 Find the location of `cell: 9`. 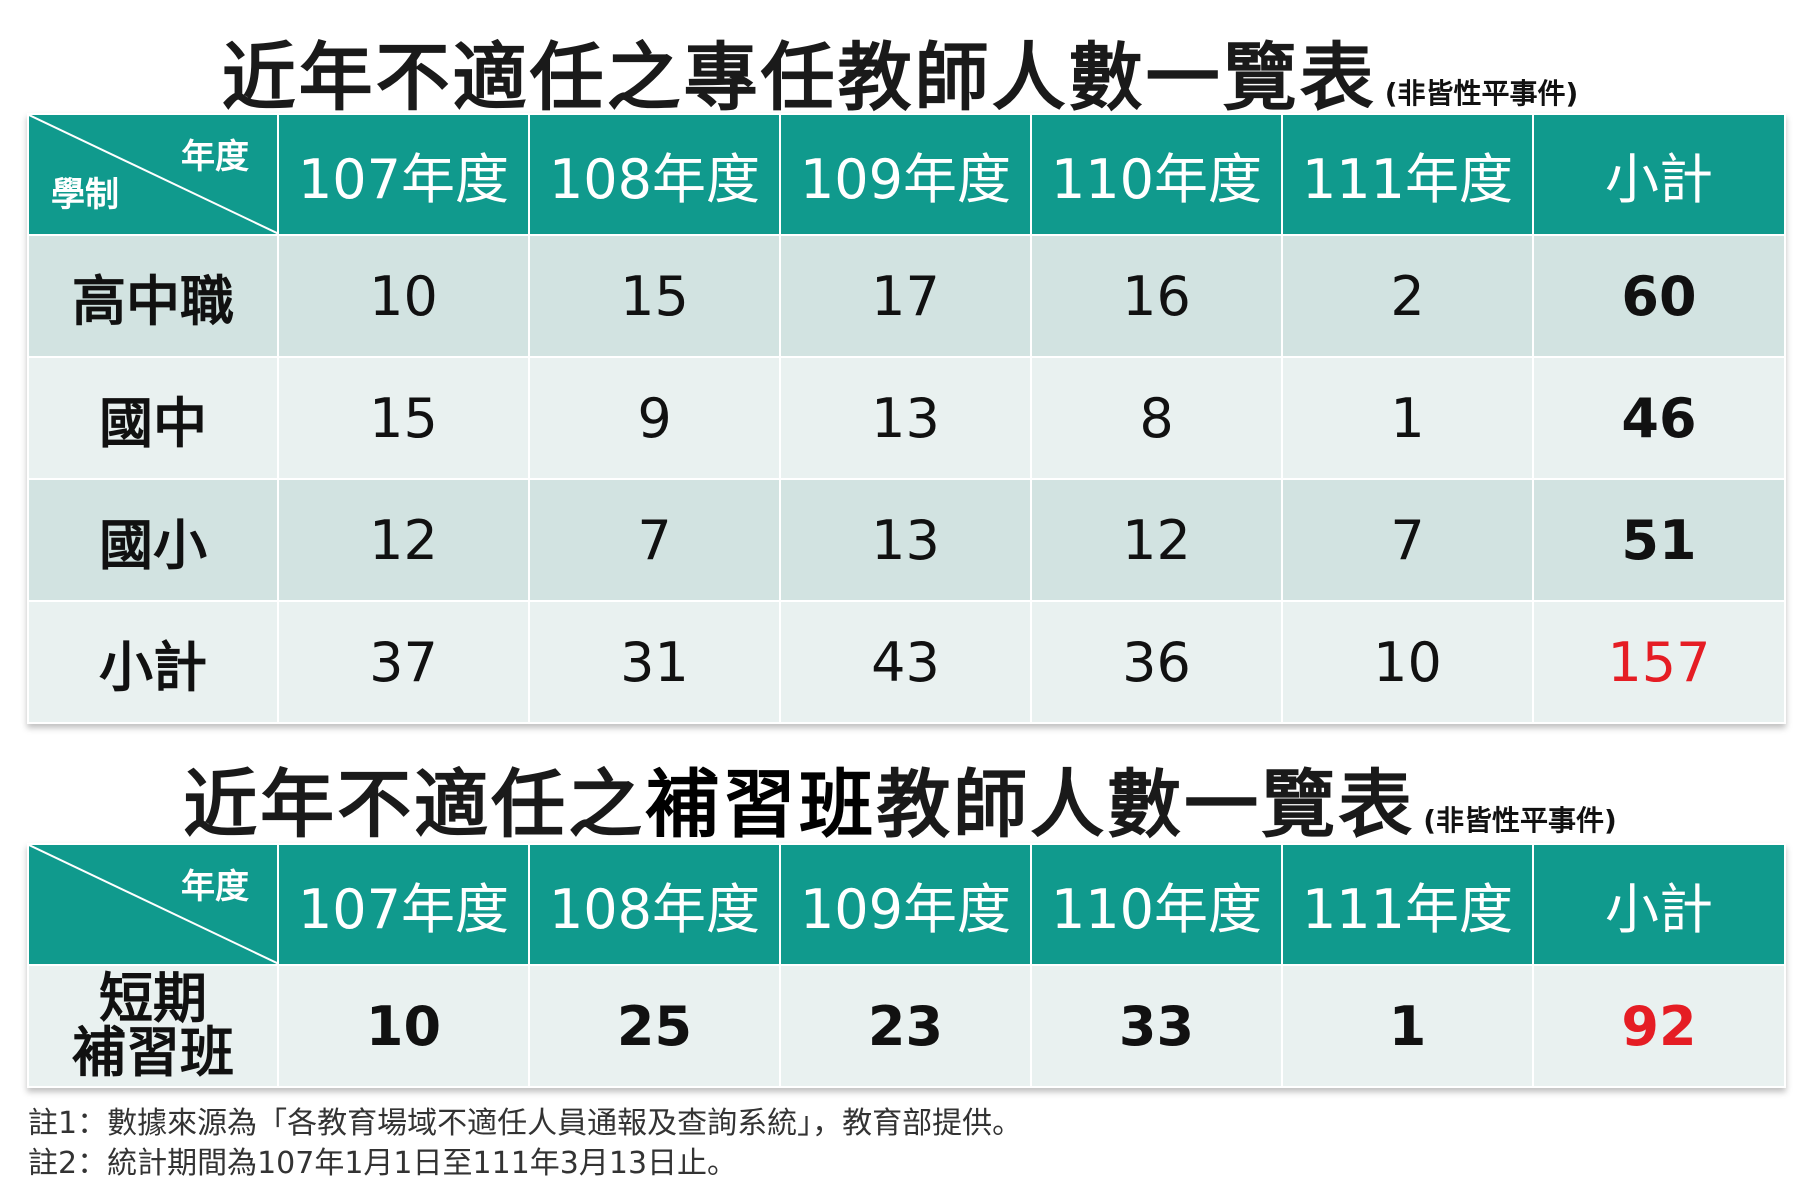

cell: 9 is located at coordinates (654, 418).